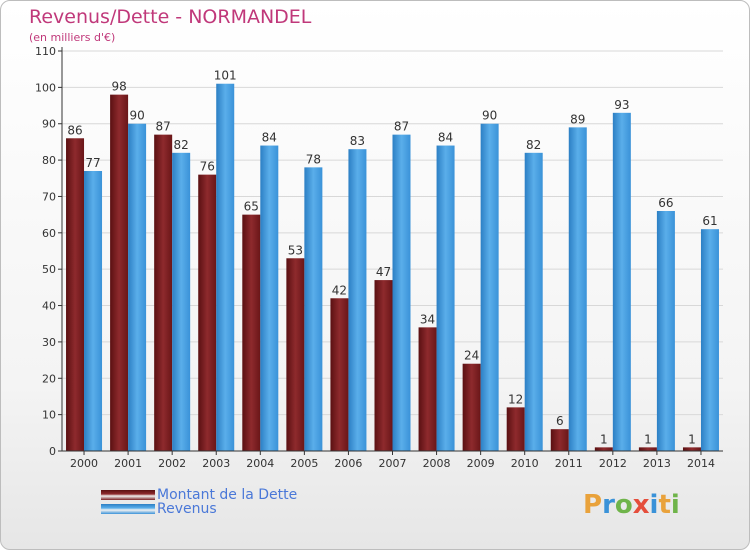 This screenshot has height=550, width=750. What do you see at coordinates (49, 196) in the screenshot?
I see `y-tick-label: 70` at bounding box center [49, 196].